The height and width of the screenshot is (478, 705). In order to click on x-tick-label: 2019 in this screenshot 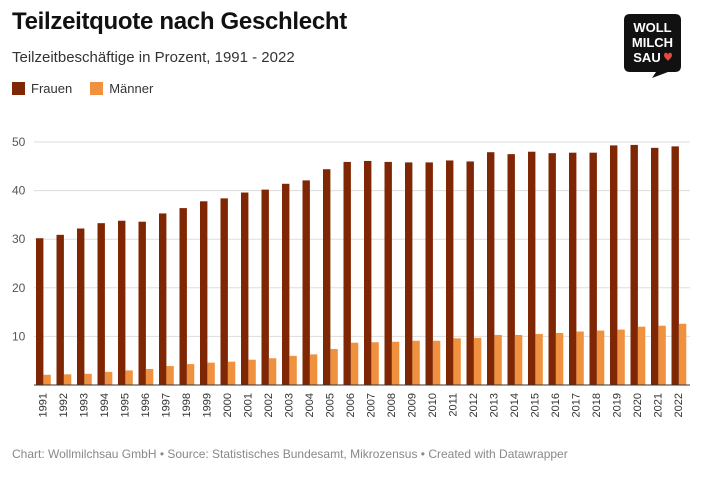, I will do `click(617, 405)`.